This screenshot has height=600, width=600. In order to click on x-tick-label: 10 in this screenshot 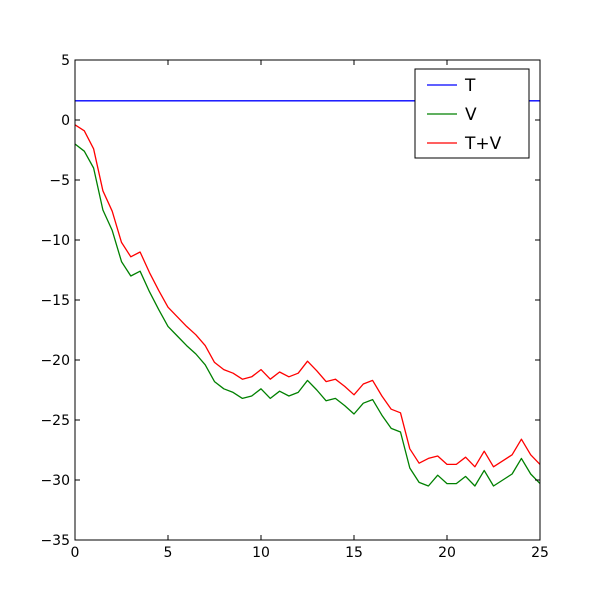, I will do `click(261, 553)`.